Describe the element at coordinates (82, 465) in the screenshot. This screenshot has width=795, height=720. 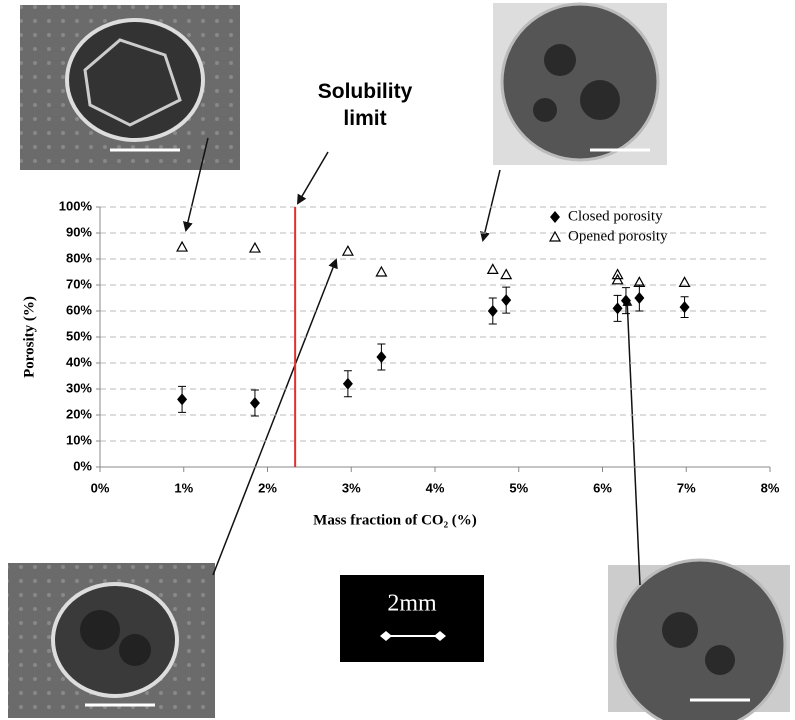
I see `y-tick-label: 0%` at that location.